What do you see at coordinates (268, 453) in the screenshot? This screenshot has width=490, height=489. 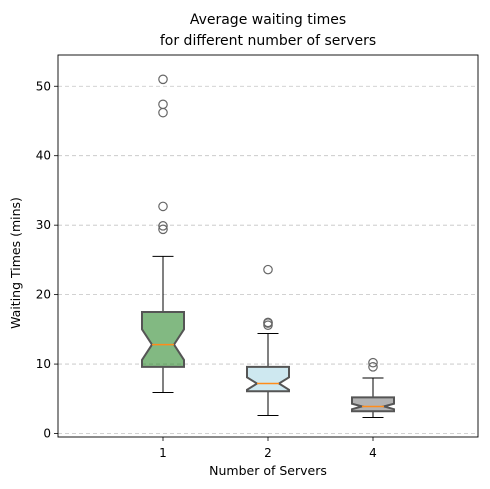 I see `x-tick-label: 2` at bounding box center [268, 453].